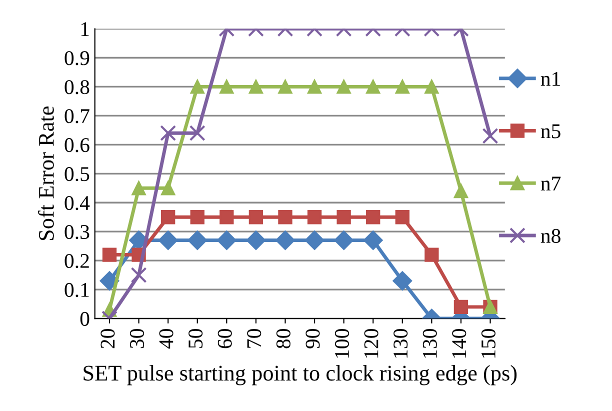 This screenshot has width=612, height=411. What do you see at coordinates (550, 235) in the screenshot?
I see `legend-label: n8` at bounding box center [550, 235].